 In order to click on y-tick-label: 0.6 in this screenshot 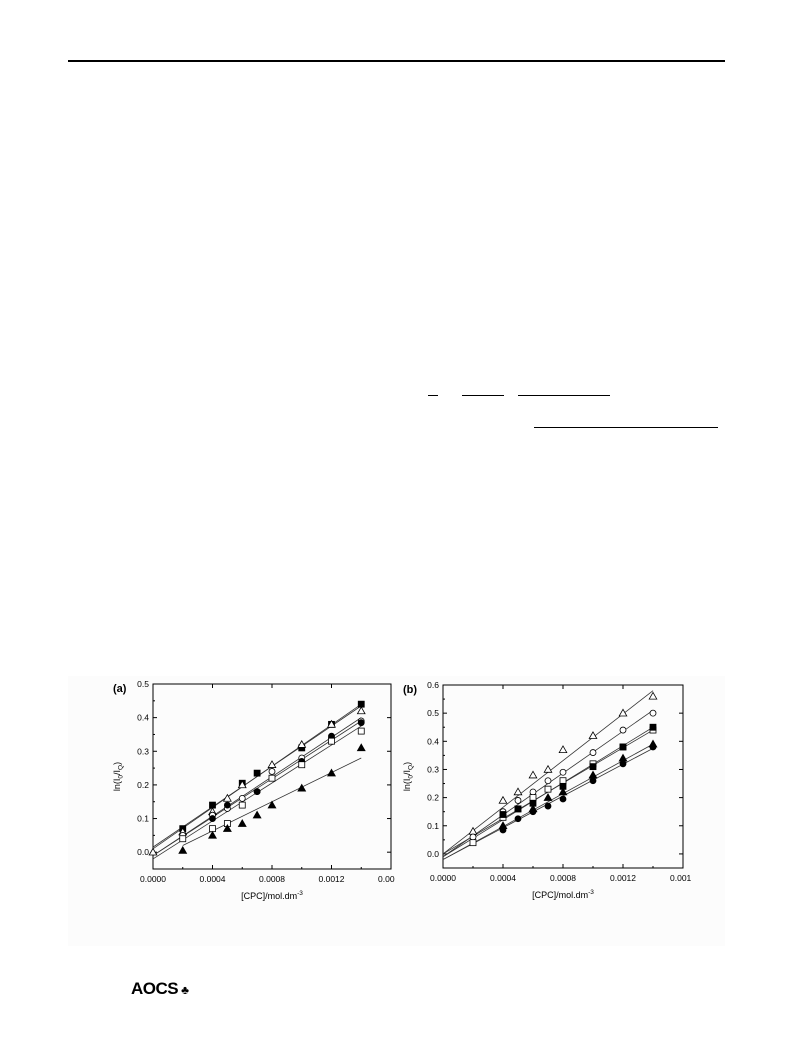, I will do `click(433, 685)`.